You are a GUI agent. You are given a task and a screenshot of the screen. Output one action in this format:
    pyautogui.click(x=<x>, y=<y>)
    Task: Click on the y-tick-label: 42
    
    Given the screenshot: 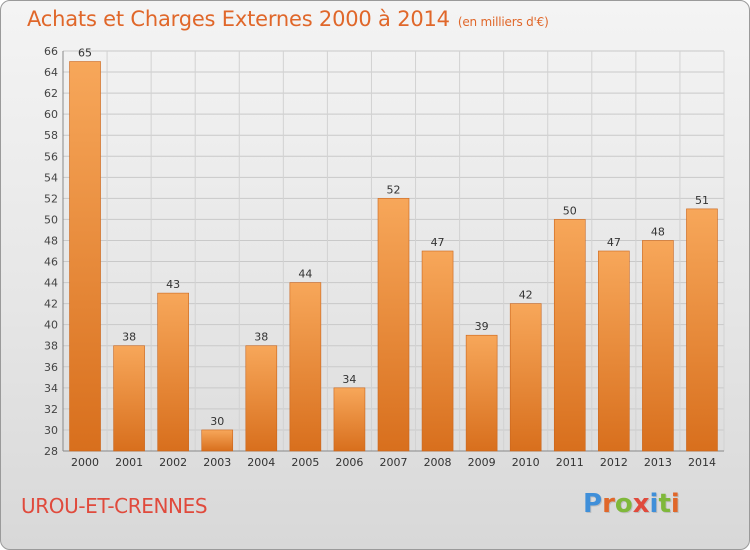 What is the action you would take?
    pyautogui.click(x=51, y=304)
    